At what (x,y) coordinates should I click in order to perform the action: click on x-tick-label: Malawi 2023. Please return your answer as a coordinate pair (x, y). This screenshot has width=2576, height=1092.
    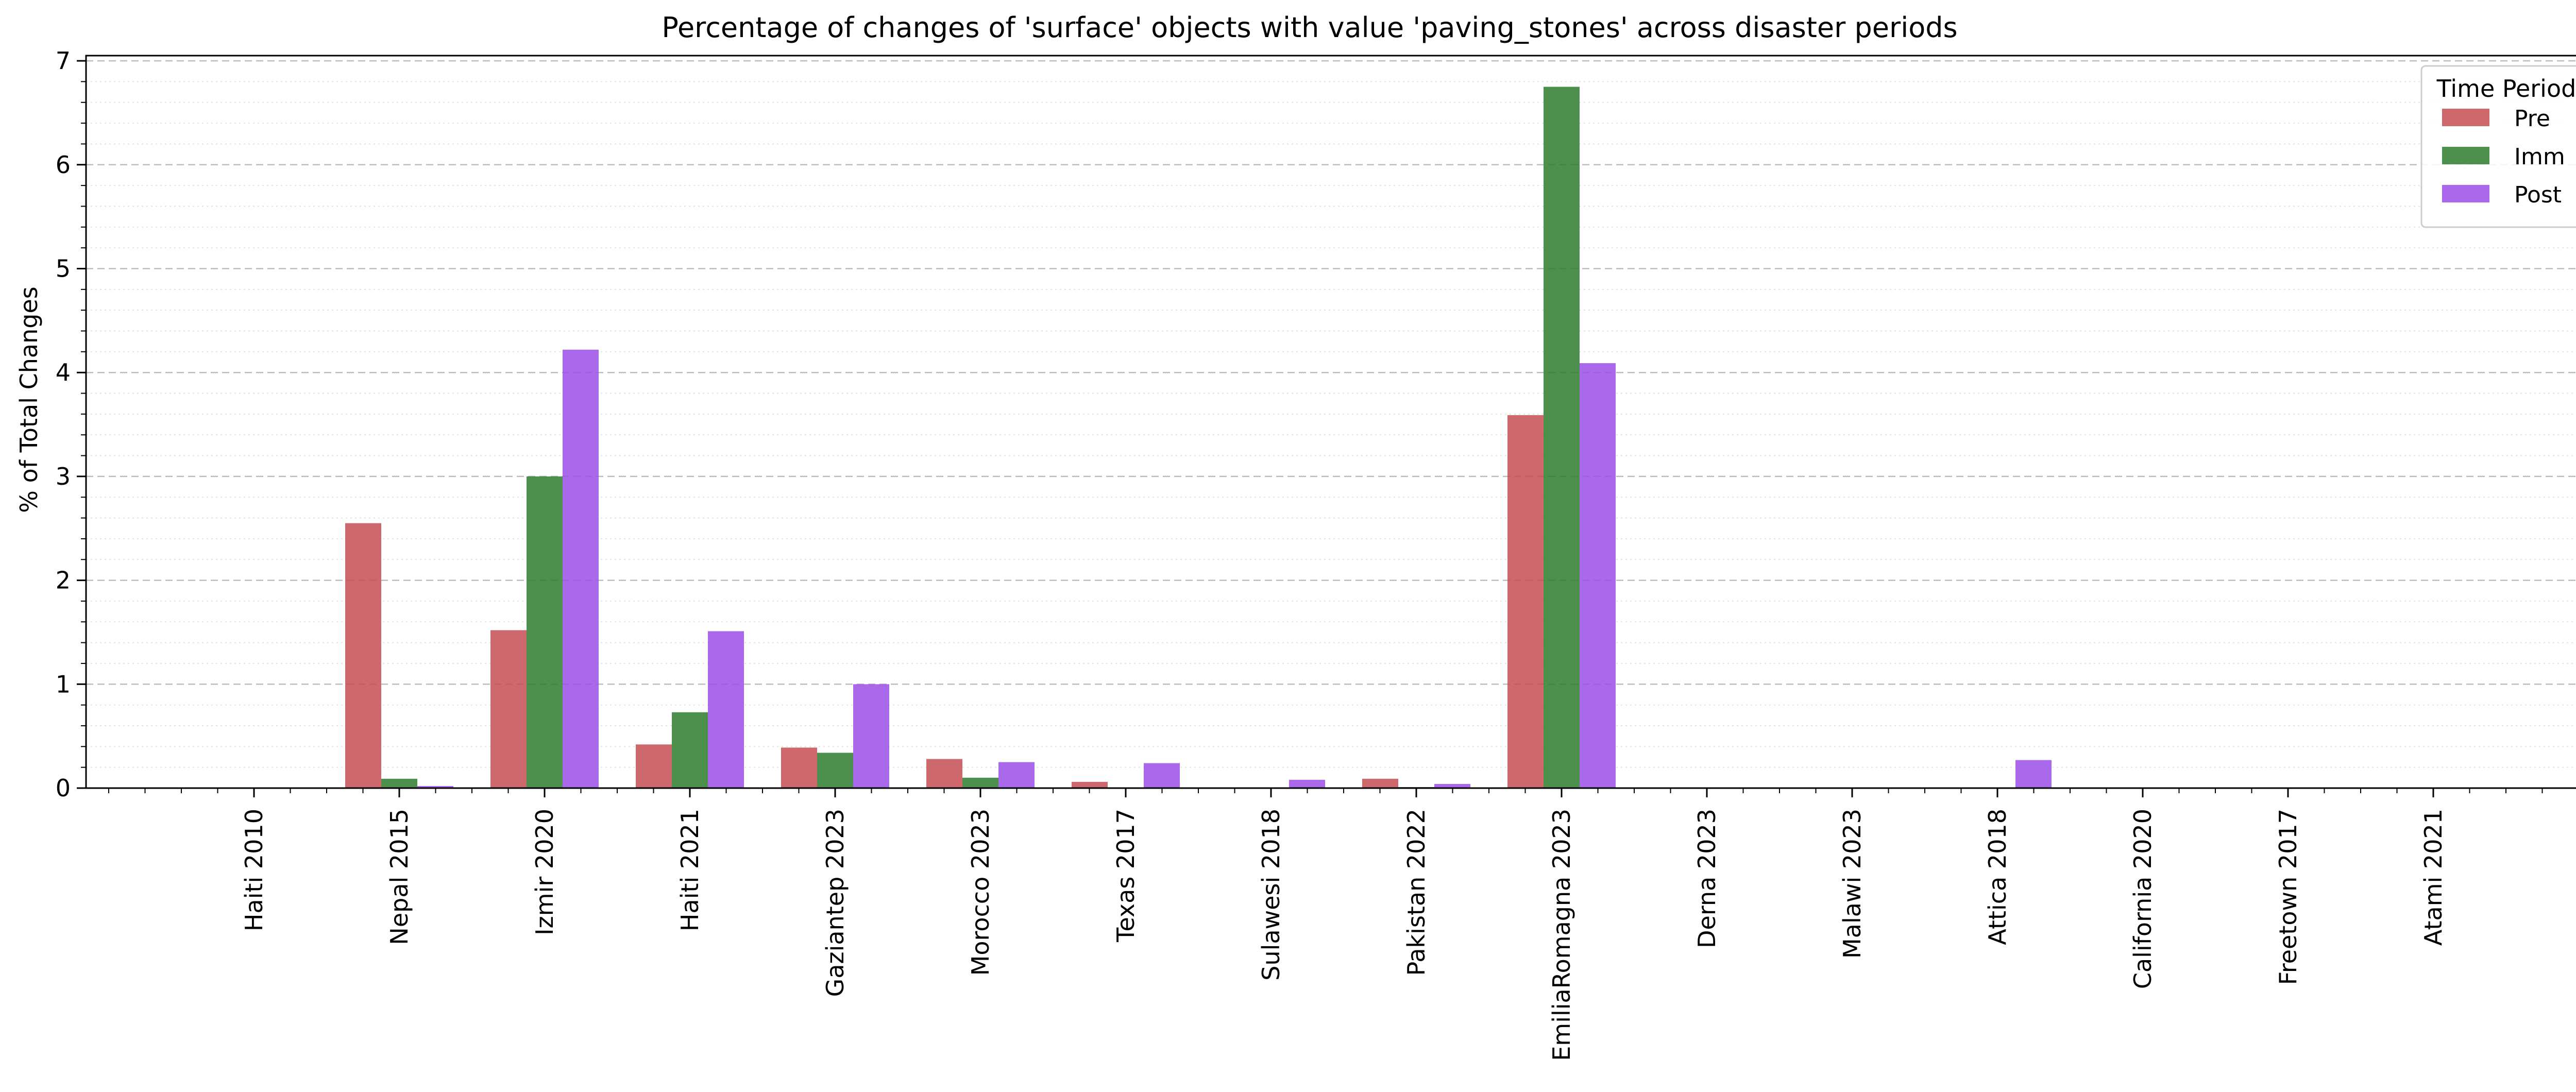
    Looking at the image, I should click on (1852, 884).